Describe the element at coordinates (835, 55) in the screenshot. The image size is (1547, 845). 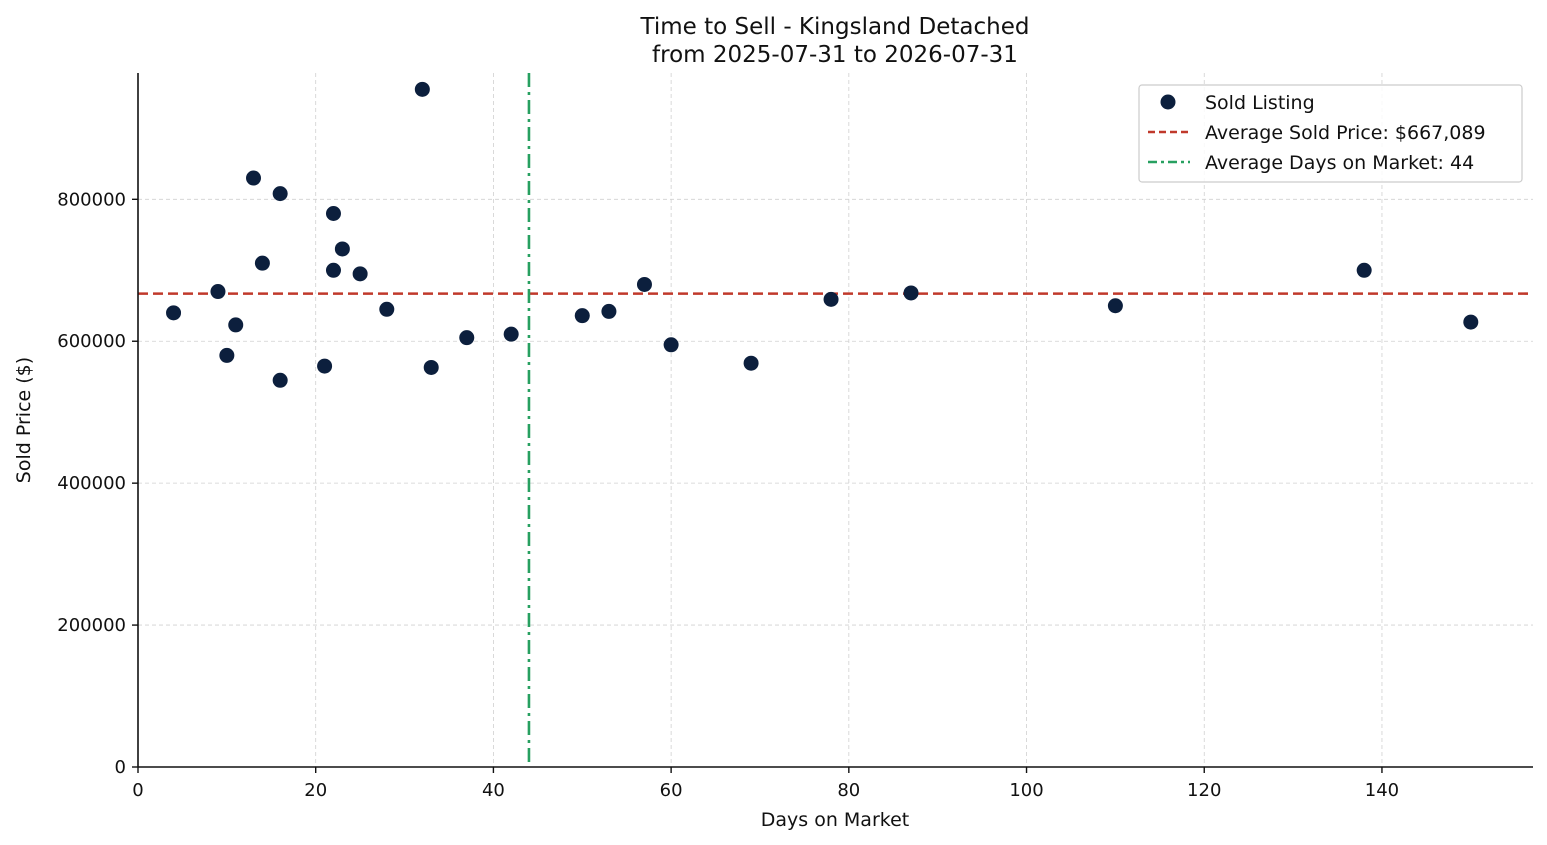
I see `chart-subtitle: from 2025-07-31 to 2026-07-31` at that location.